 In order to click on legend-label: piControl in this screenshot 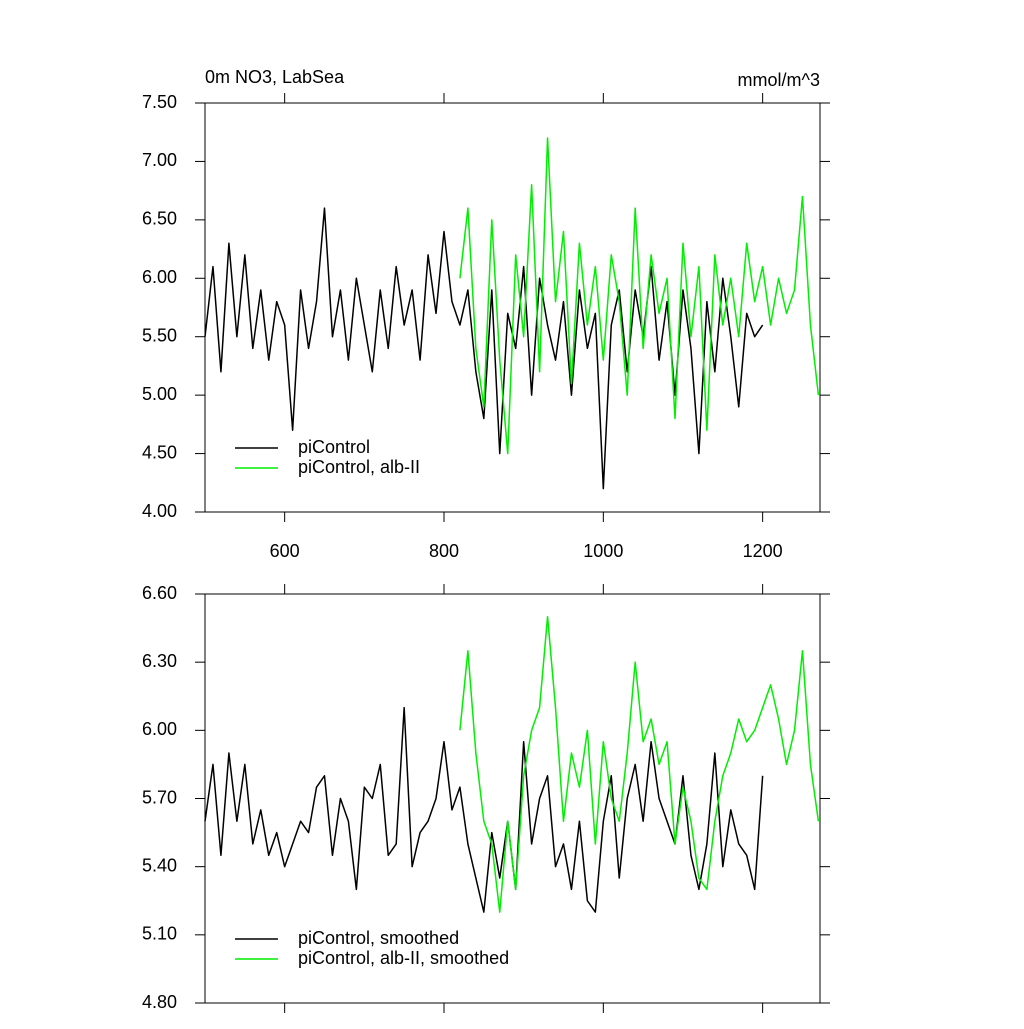, I will do `click(334, 447)`.